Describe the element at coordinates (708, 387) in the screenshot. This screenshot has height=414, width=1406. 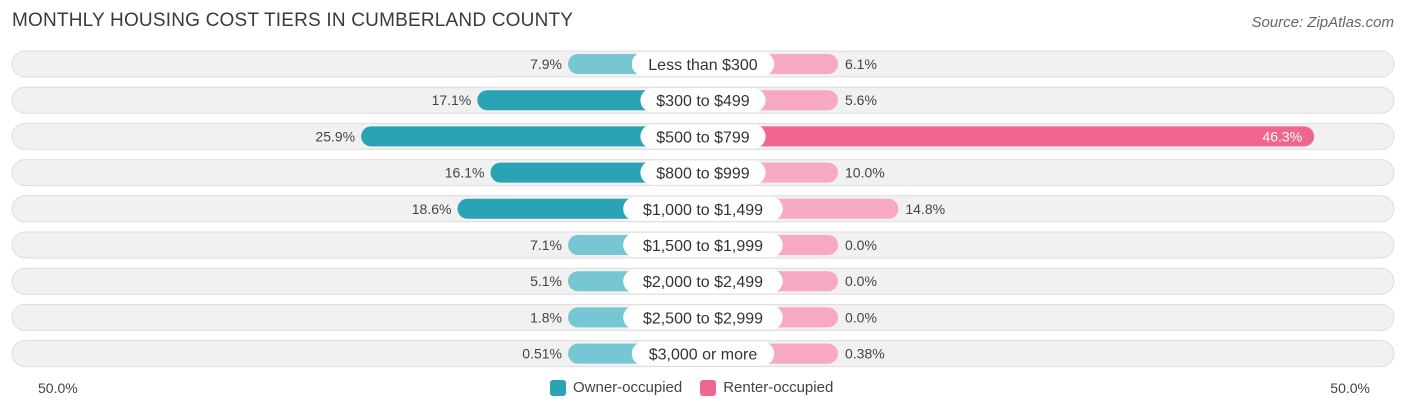
I see `legend-swatch-renter` at that location.